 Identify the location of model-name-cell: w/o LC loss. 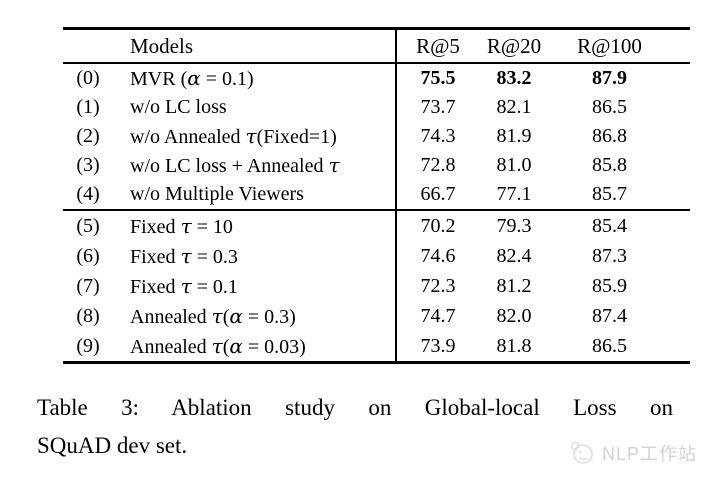
(178, 107).